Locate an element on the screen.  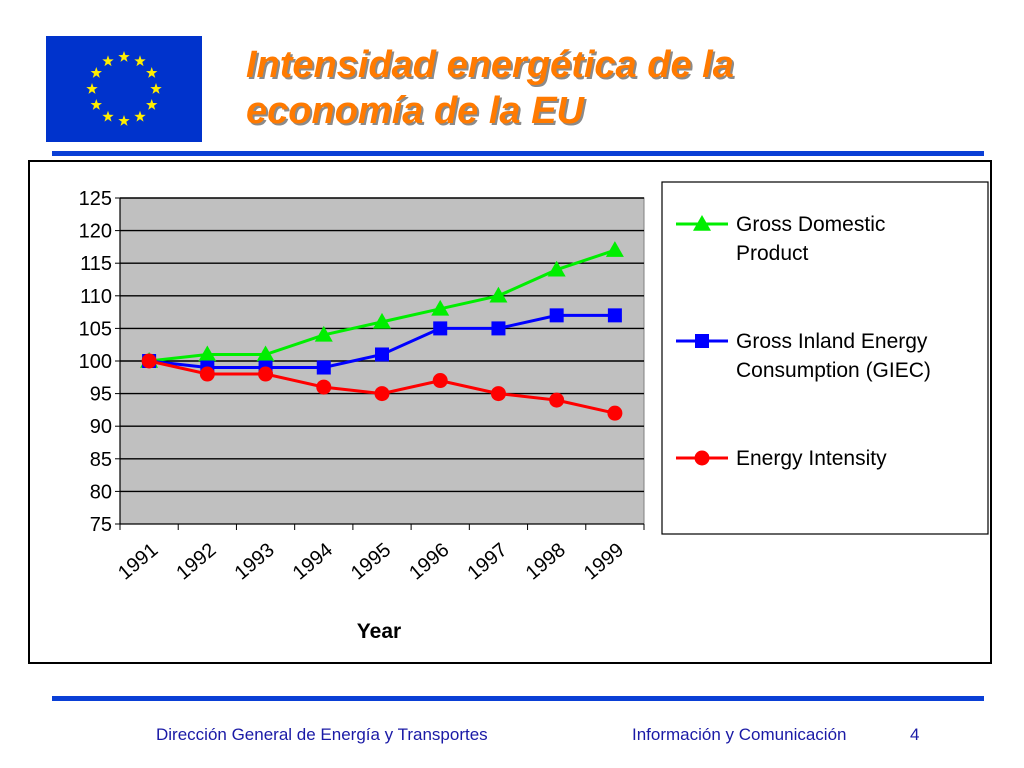
x-tick-label: 1993 is located at coordinates (255, 561).